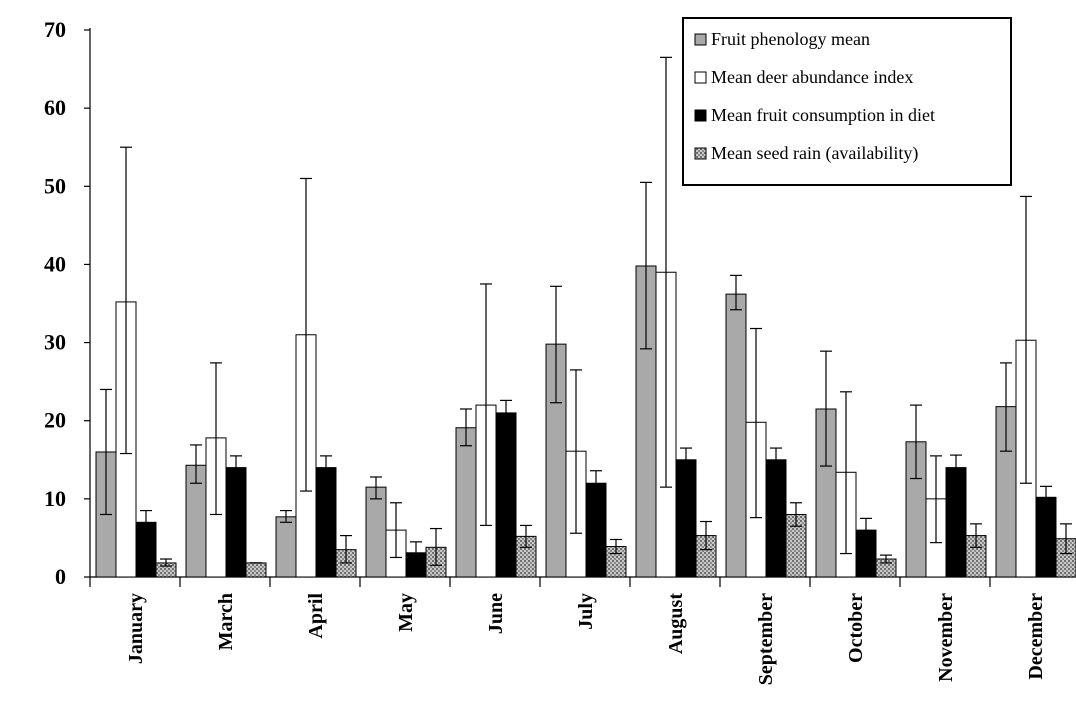 The width and height of the screenshot is (1076, 721). What do you see at coordinates (700, 77) in the screenshot?
I see `legend-swatch-deer-abundance` at bounding box center [700, 77].